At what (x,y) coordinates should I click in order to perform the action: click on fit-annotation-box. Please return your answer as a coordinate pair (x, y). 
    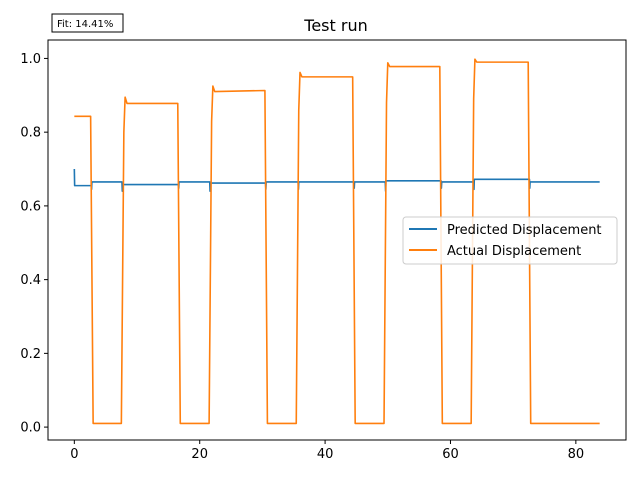
    Looking at the image, I should click on (87, 23).